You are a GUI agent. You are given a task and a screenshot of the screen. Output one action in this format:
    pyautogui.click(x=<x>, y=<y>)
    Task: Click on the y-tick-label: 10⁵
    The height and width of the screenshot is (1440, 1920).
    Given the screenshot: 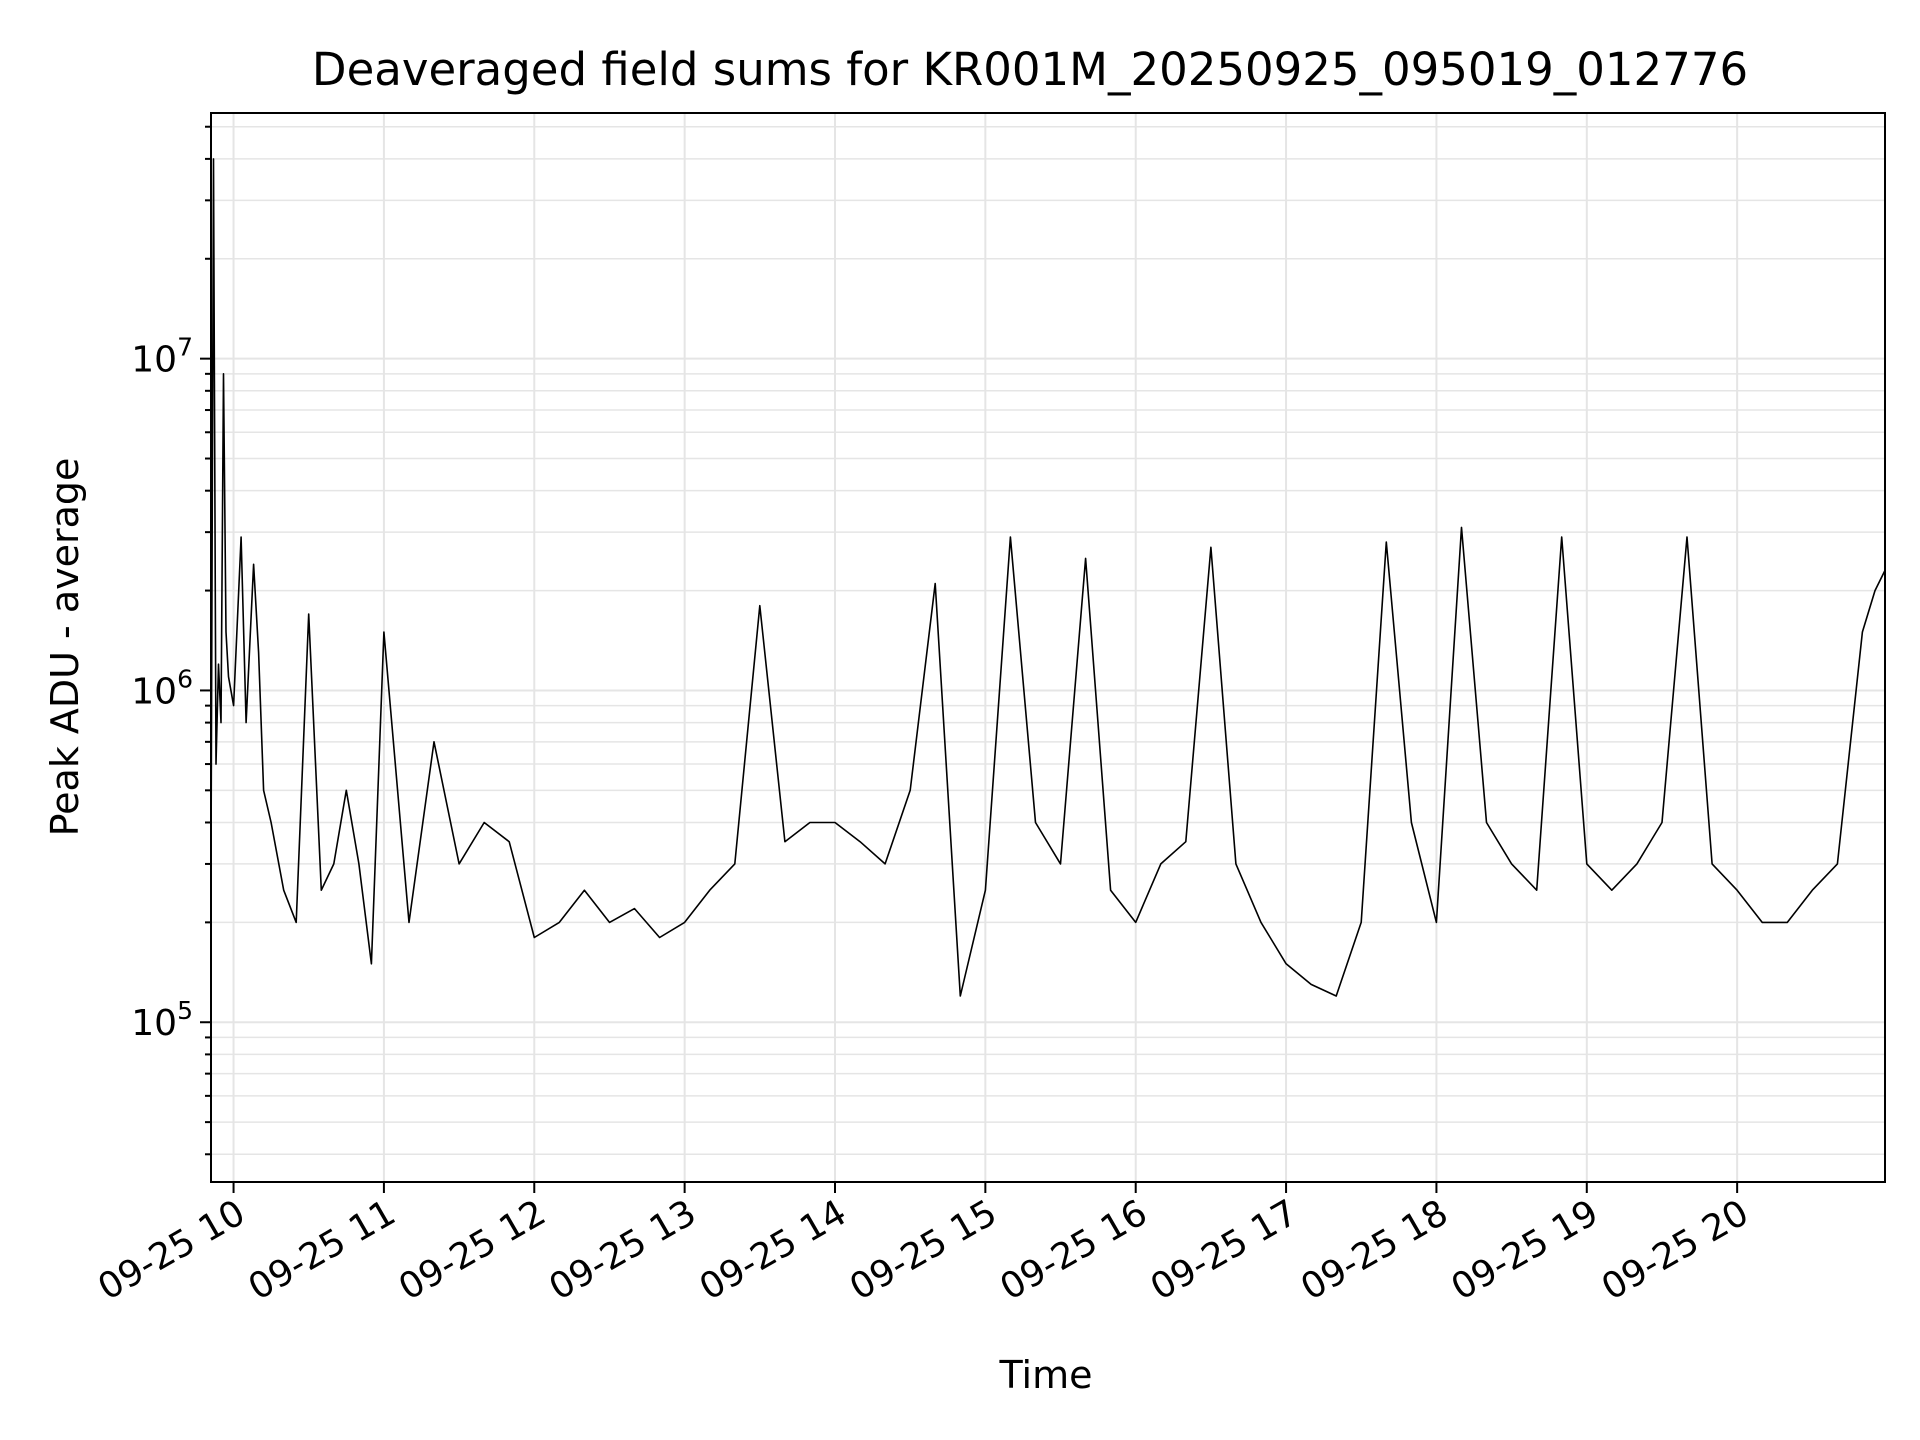 What is the action you would take?
    pyautogui.click(x=162, y=1020)
    